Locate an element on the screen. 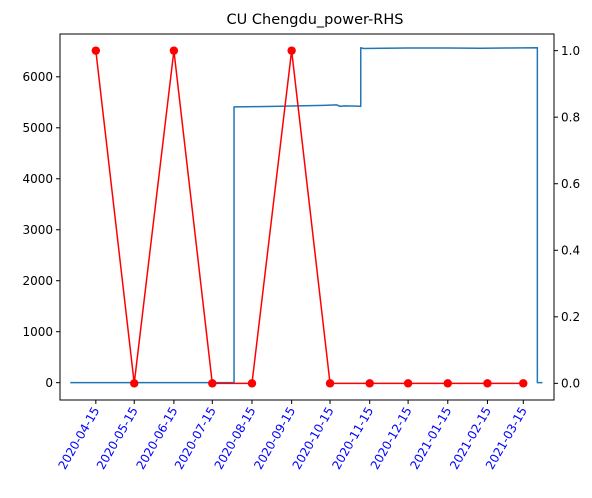  left-tick-label: 6000 is located at coordinates (37, 77).